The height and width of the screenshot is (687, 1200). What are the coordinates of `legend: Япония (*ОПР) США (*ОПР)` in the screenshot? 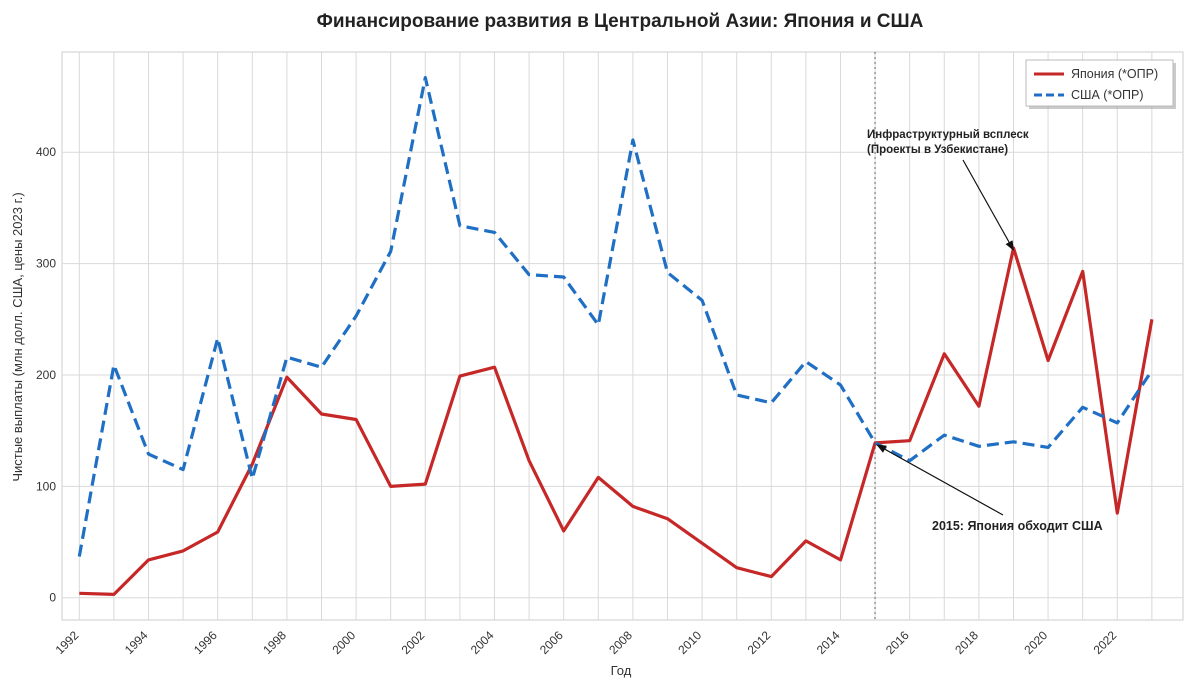 It's located at (1100, 84).